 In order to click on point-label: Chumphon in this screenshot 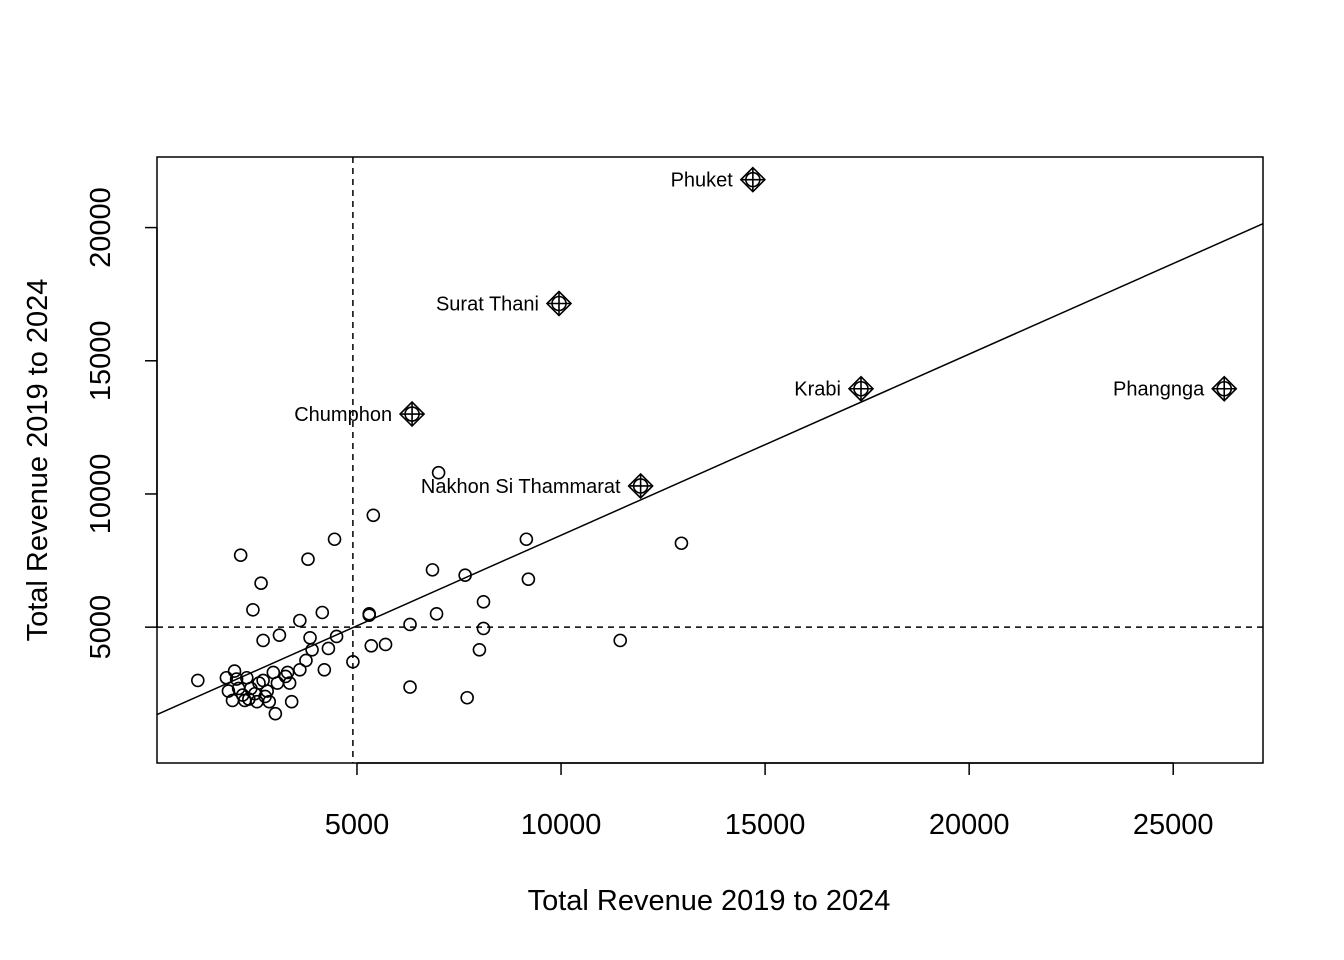, I will do `click(343, 415)`.